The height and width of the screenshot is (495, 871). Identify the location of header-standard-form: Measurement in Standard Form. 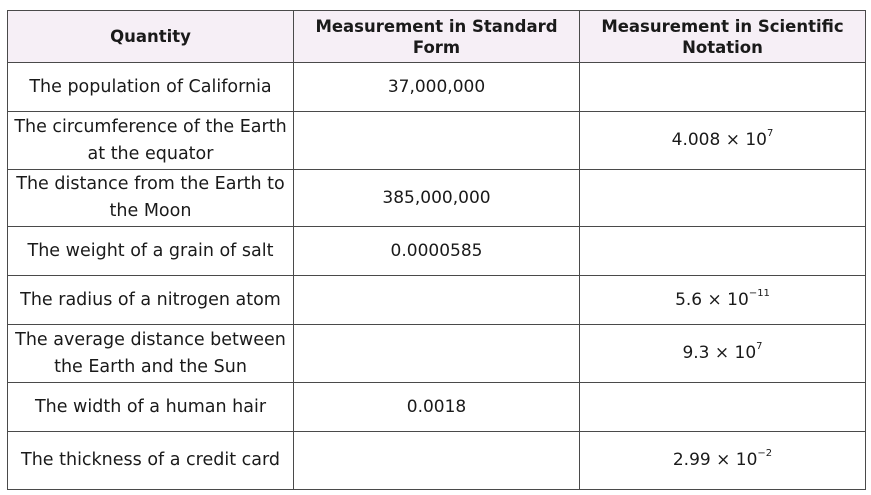
(436, 36).